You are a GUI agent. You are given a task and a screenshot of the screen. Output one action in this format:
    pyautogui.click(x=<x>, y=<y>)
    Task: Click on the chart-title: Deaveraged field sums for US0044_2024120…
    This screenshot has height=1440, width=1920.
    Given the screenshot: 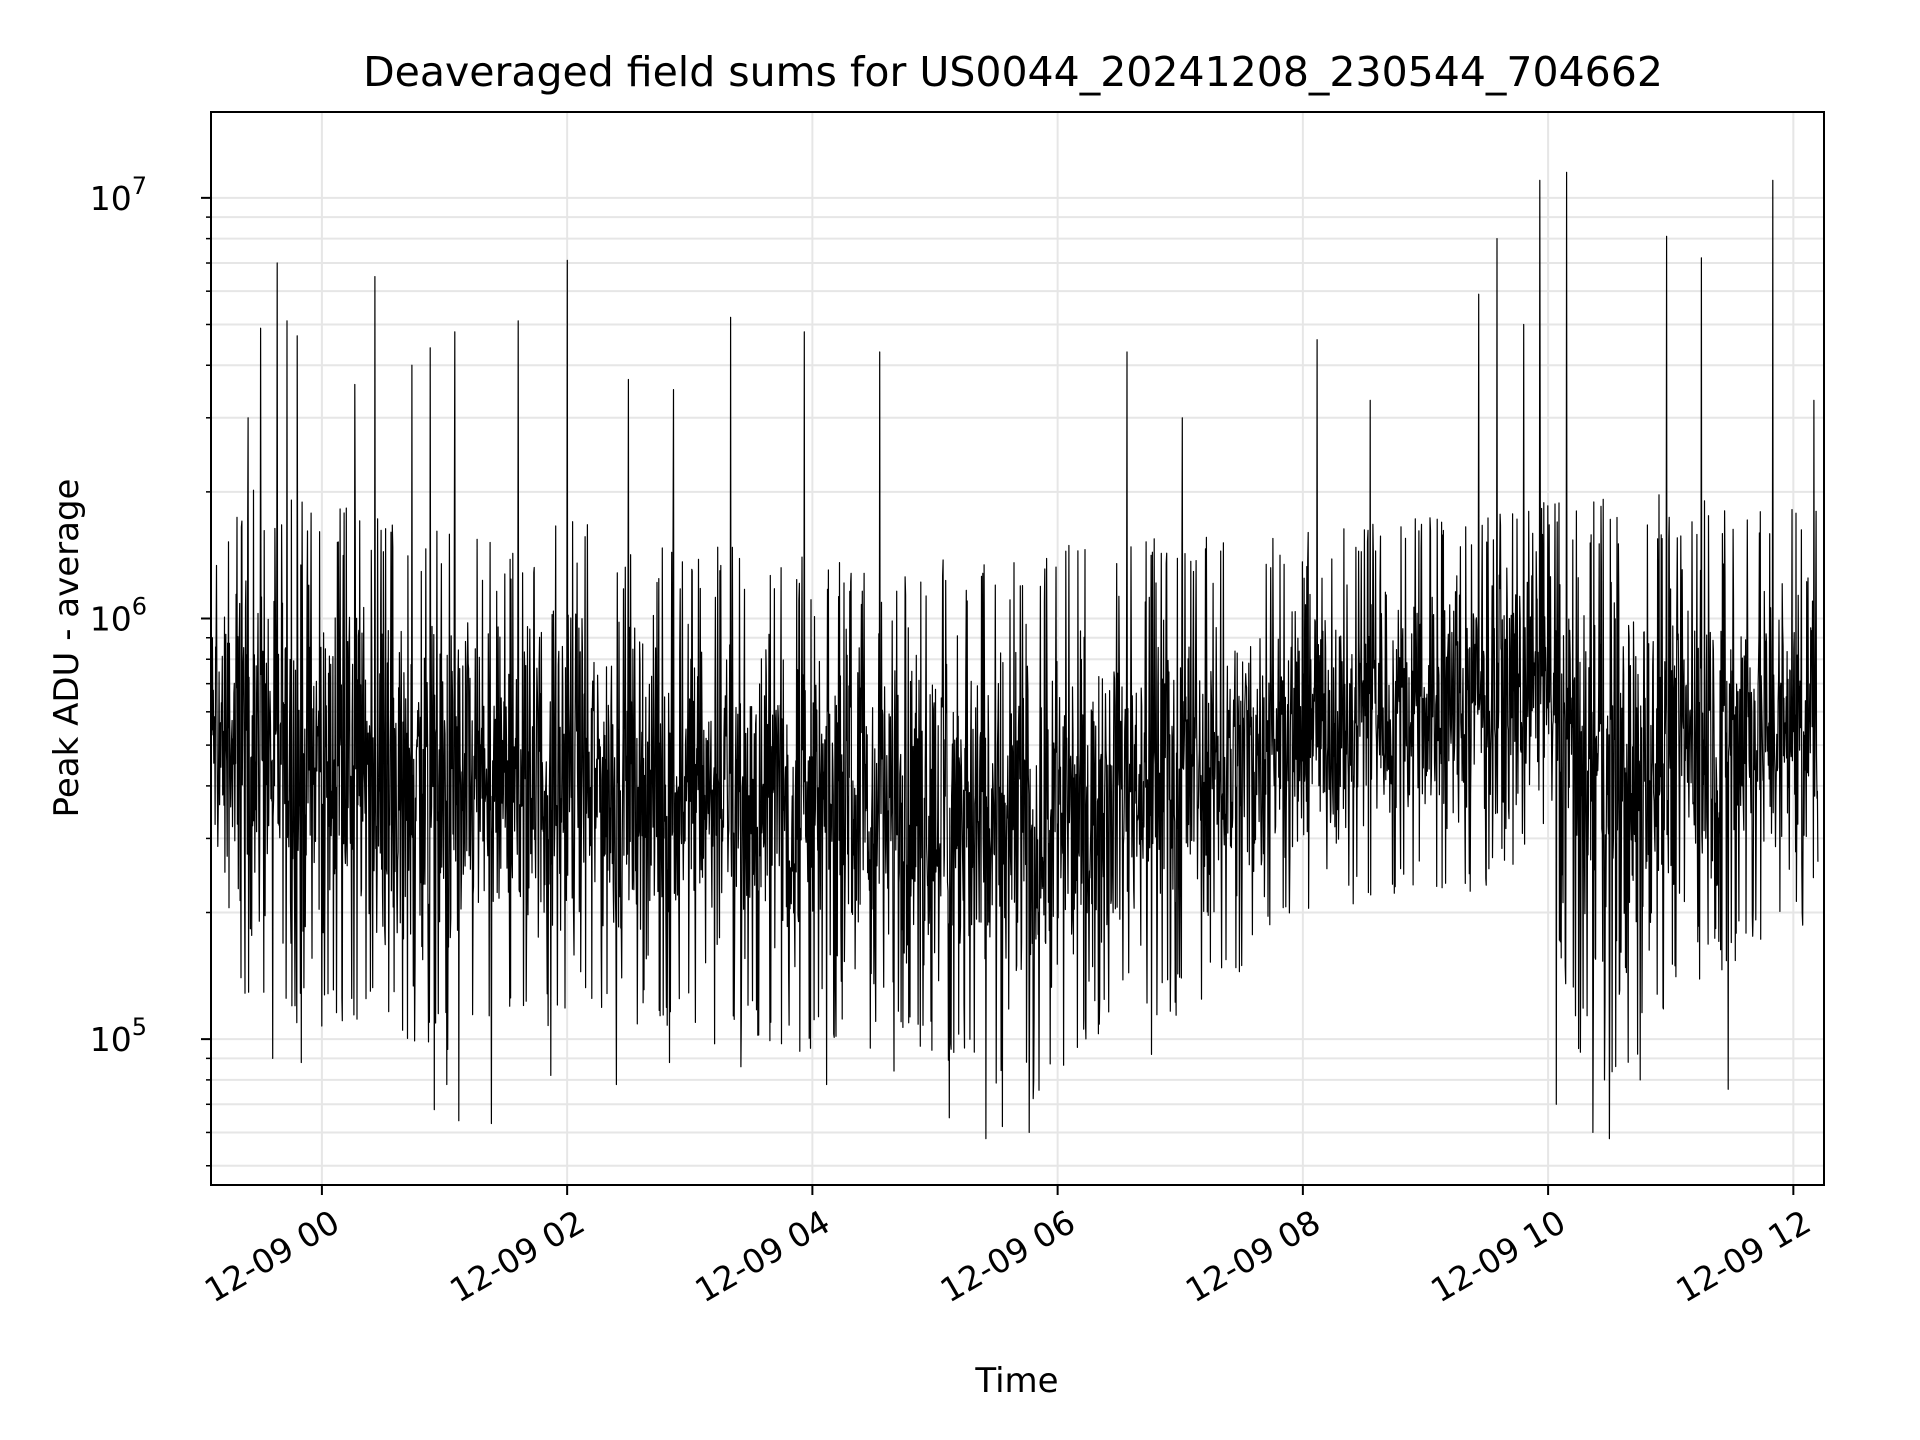 What is the action you would take?
    pyautogui.click(x=1013, y=72)
    